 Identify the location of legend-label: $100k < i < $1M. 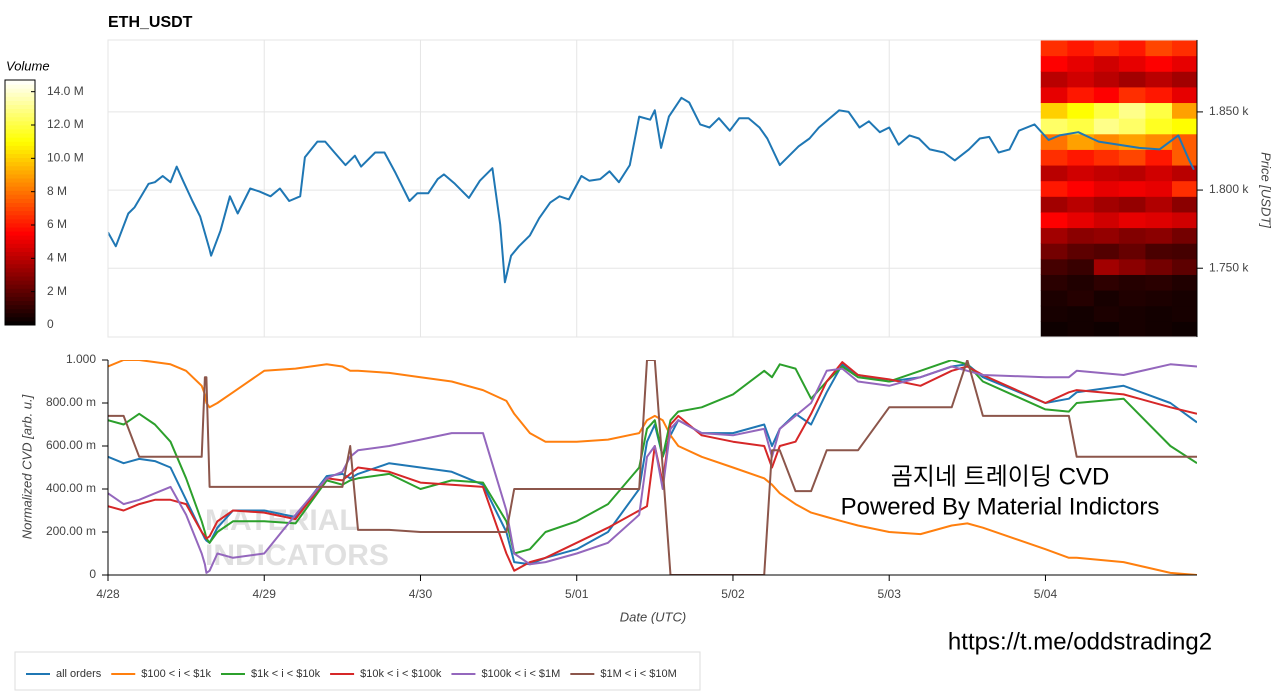
(520, 674).